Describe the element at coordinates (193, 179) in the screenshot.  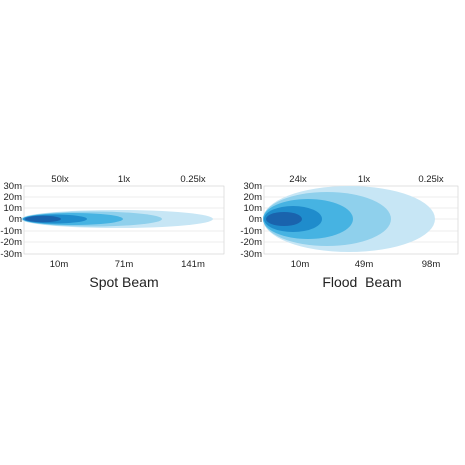
I see `spot-lux-label-0.25lx: 0.25lx` at that location.